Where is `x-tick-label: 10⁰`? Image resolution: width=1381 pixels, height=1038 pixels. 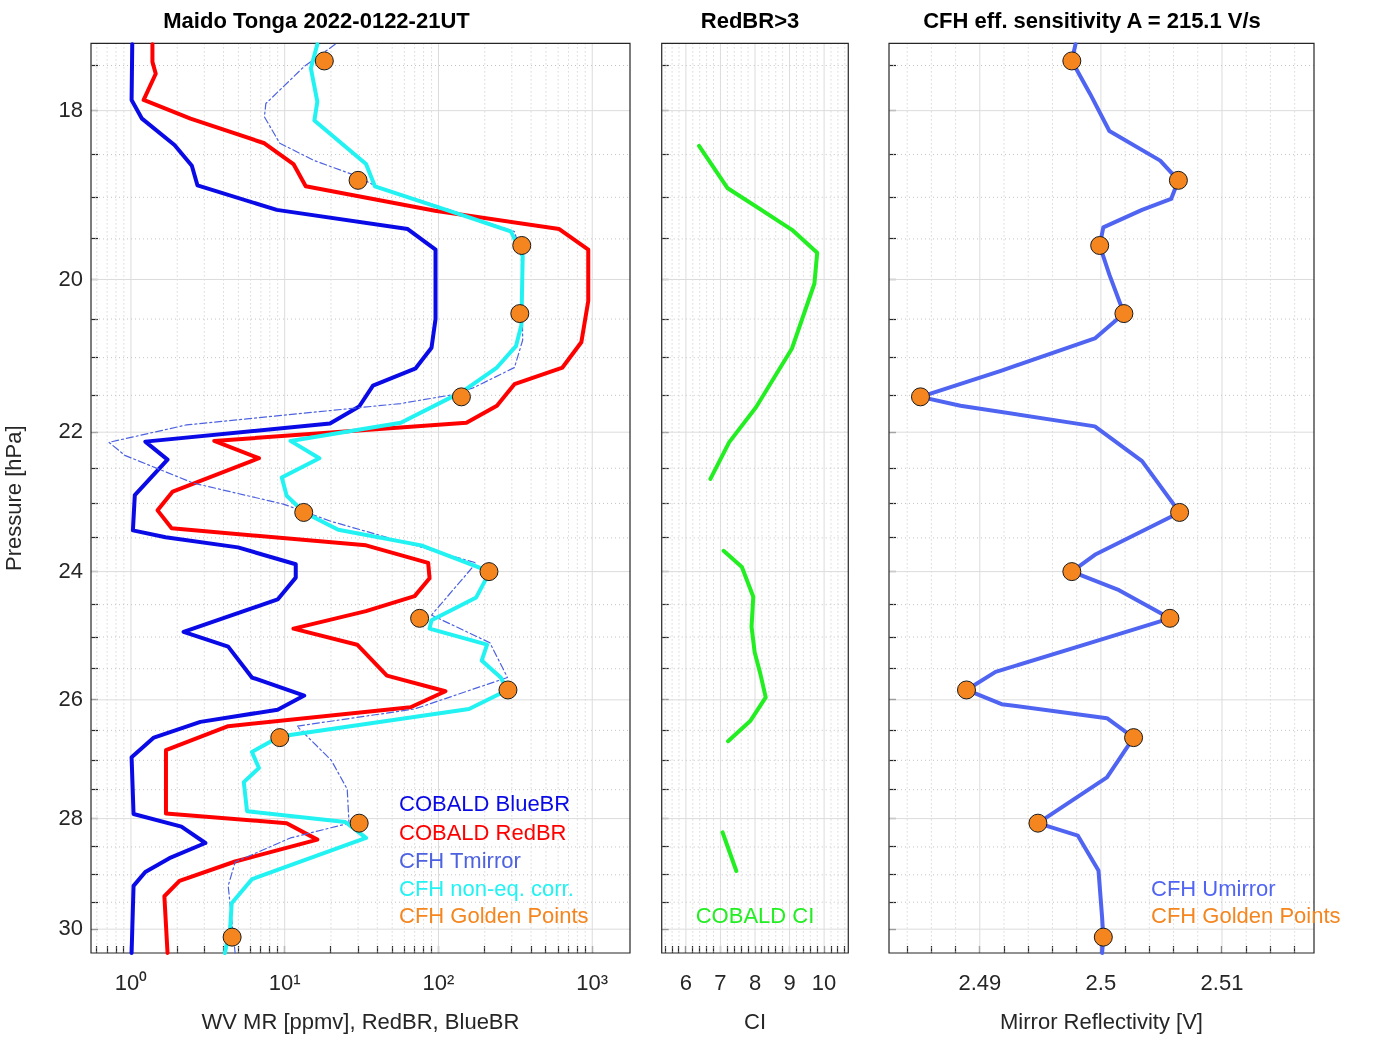 x-tick-label: 10⁰ is located at coordinates (131, 983).